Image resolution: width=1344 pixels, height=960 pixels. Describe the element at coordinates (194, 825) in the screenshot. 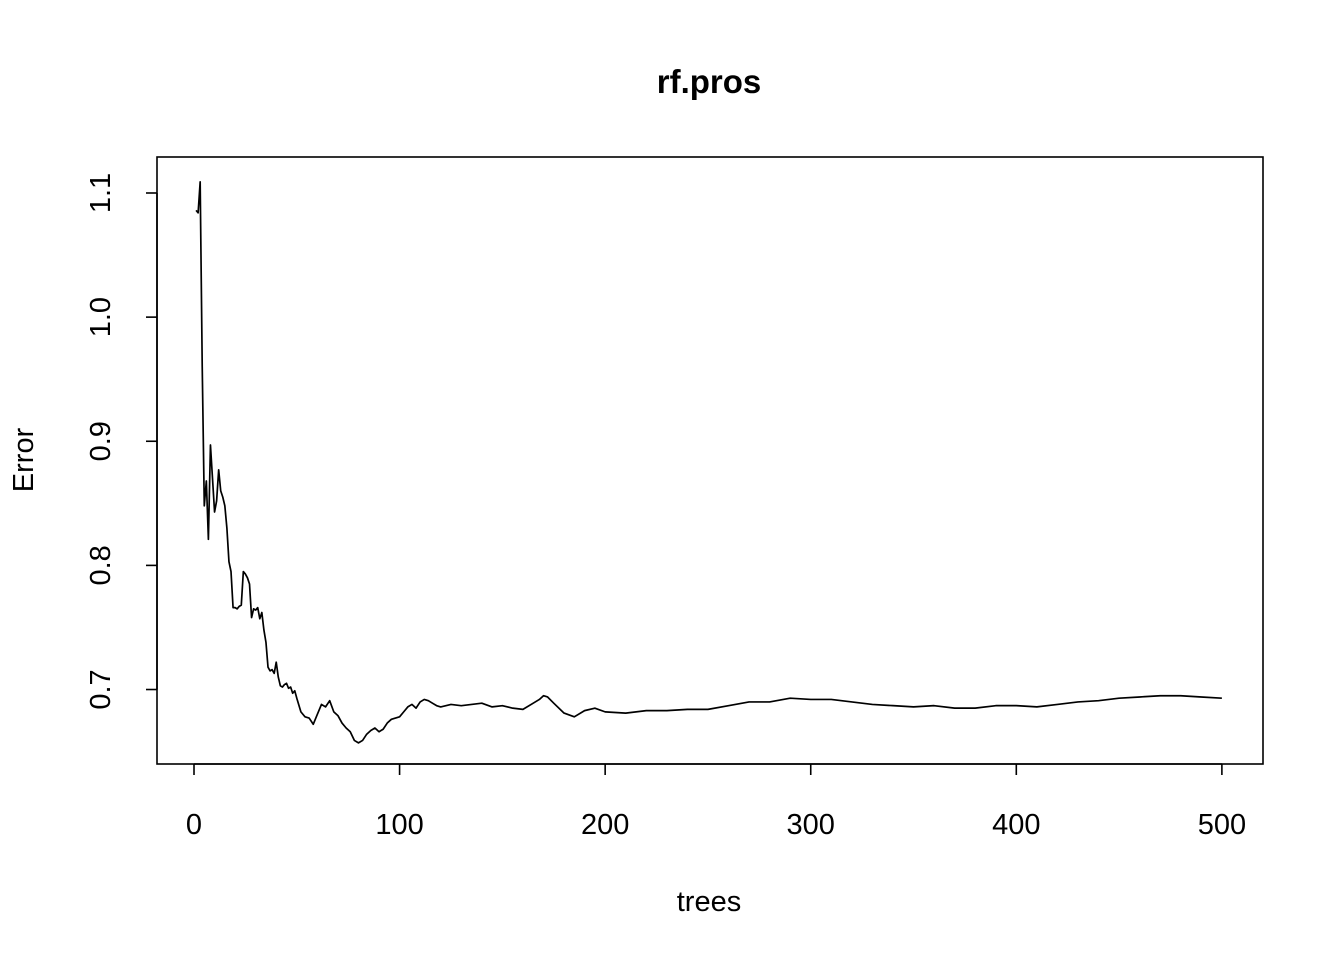

I see `x-tick-label: 0` at that location.